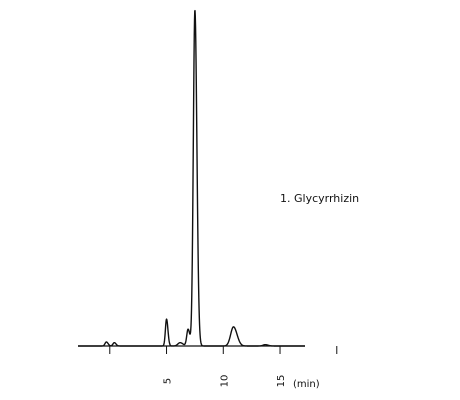 This screenshot has width=460, height=400. Describe the element at coordinates (168, 381) in the screenshot. I see `x-tick-label-5: 5` at that location.